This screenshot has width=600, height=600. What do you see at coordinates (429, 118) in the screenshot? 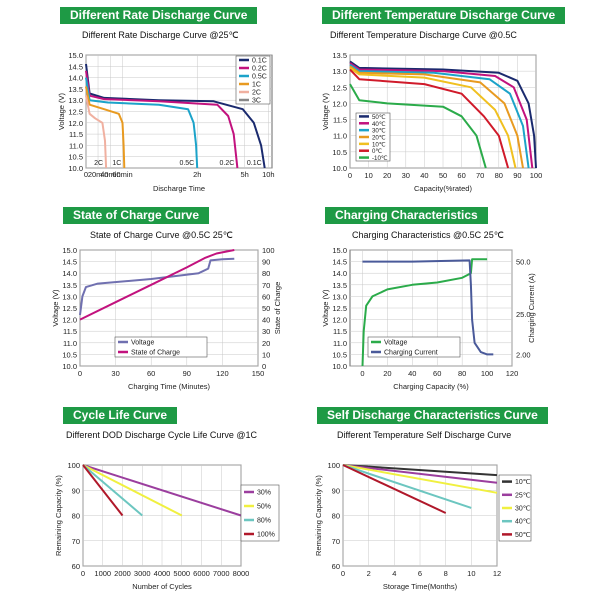
I see `series-line-0℃` at bounding box center [429, 118].